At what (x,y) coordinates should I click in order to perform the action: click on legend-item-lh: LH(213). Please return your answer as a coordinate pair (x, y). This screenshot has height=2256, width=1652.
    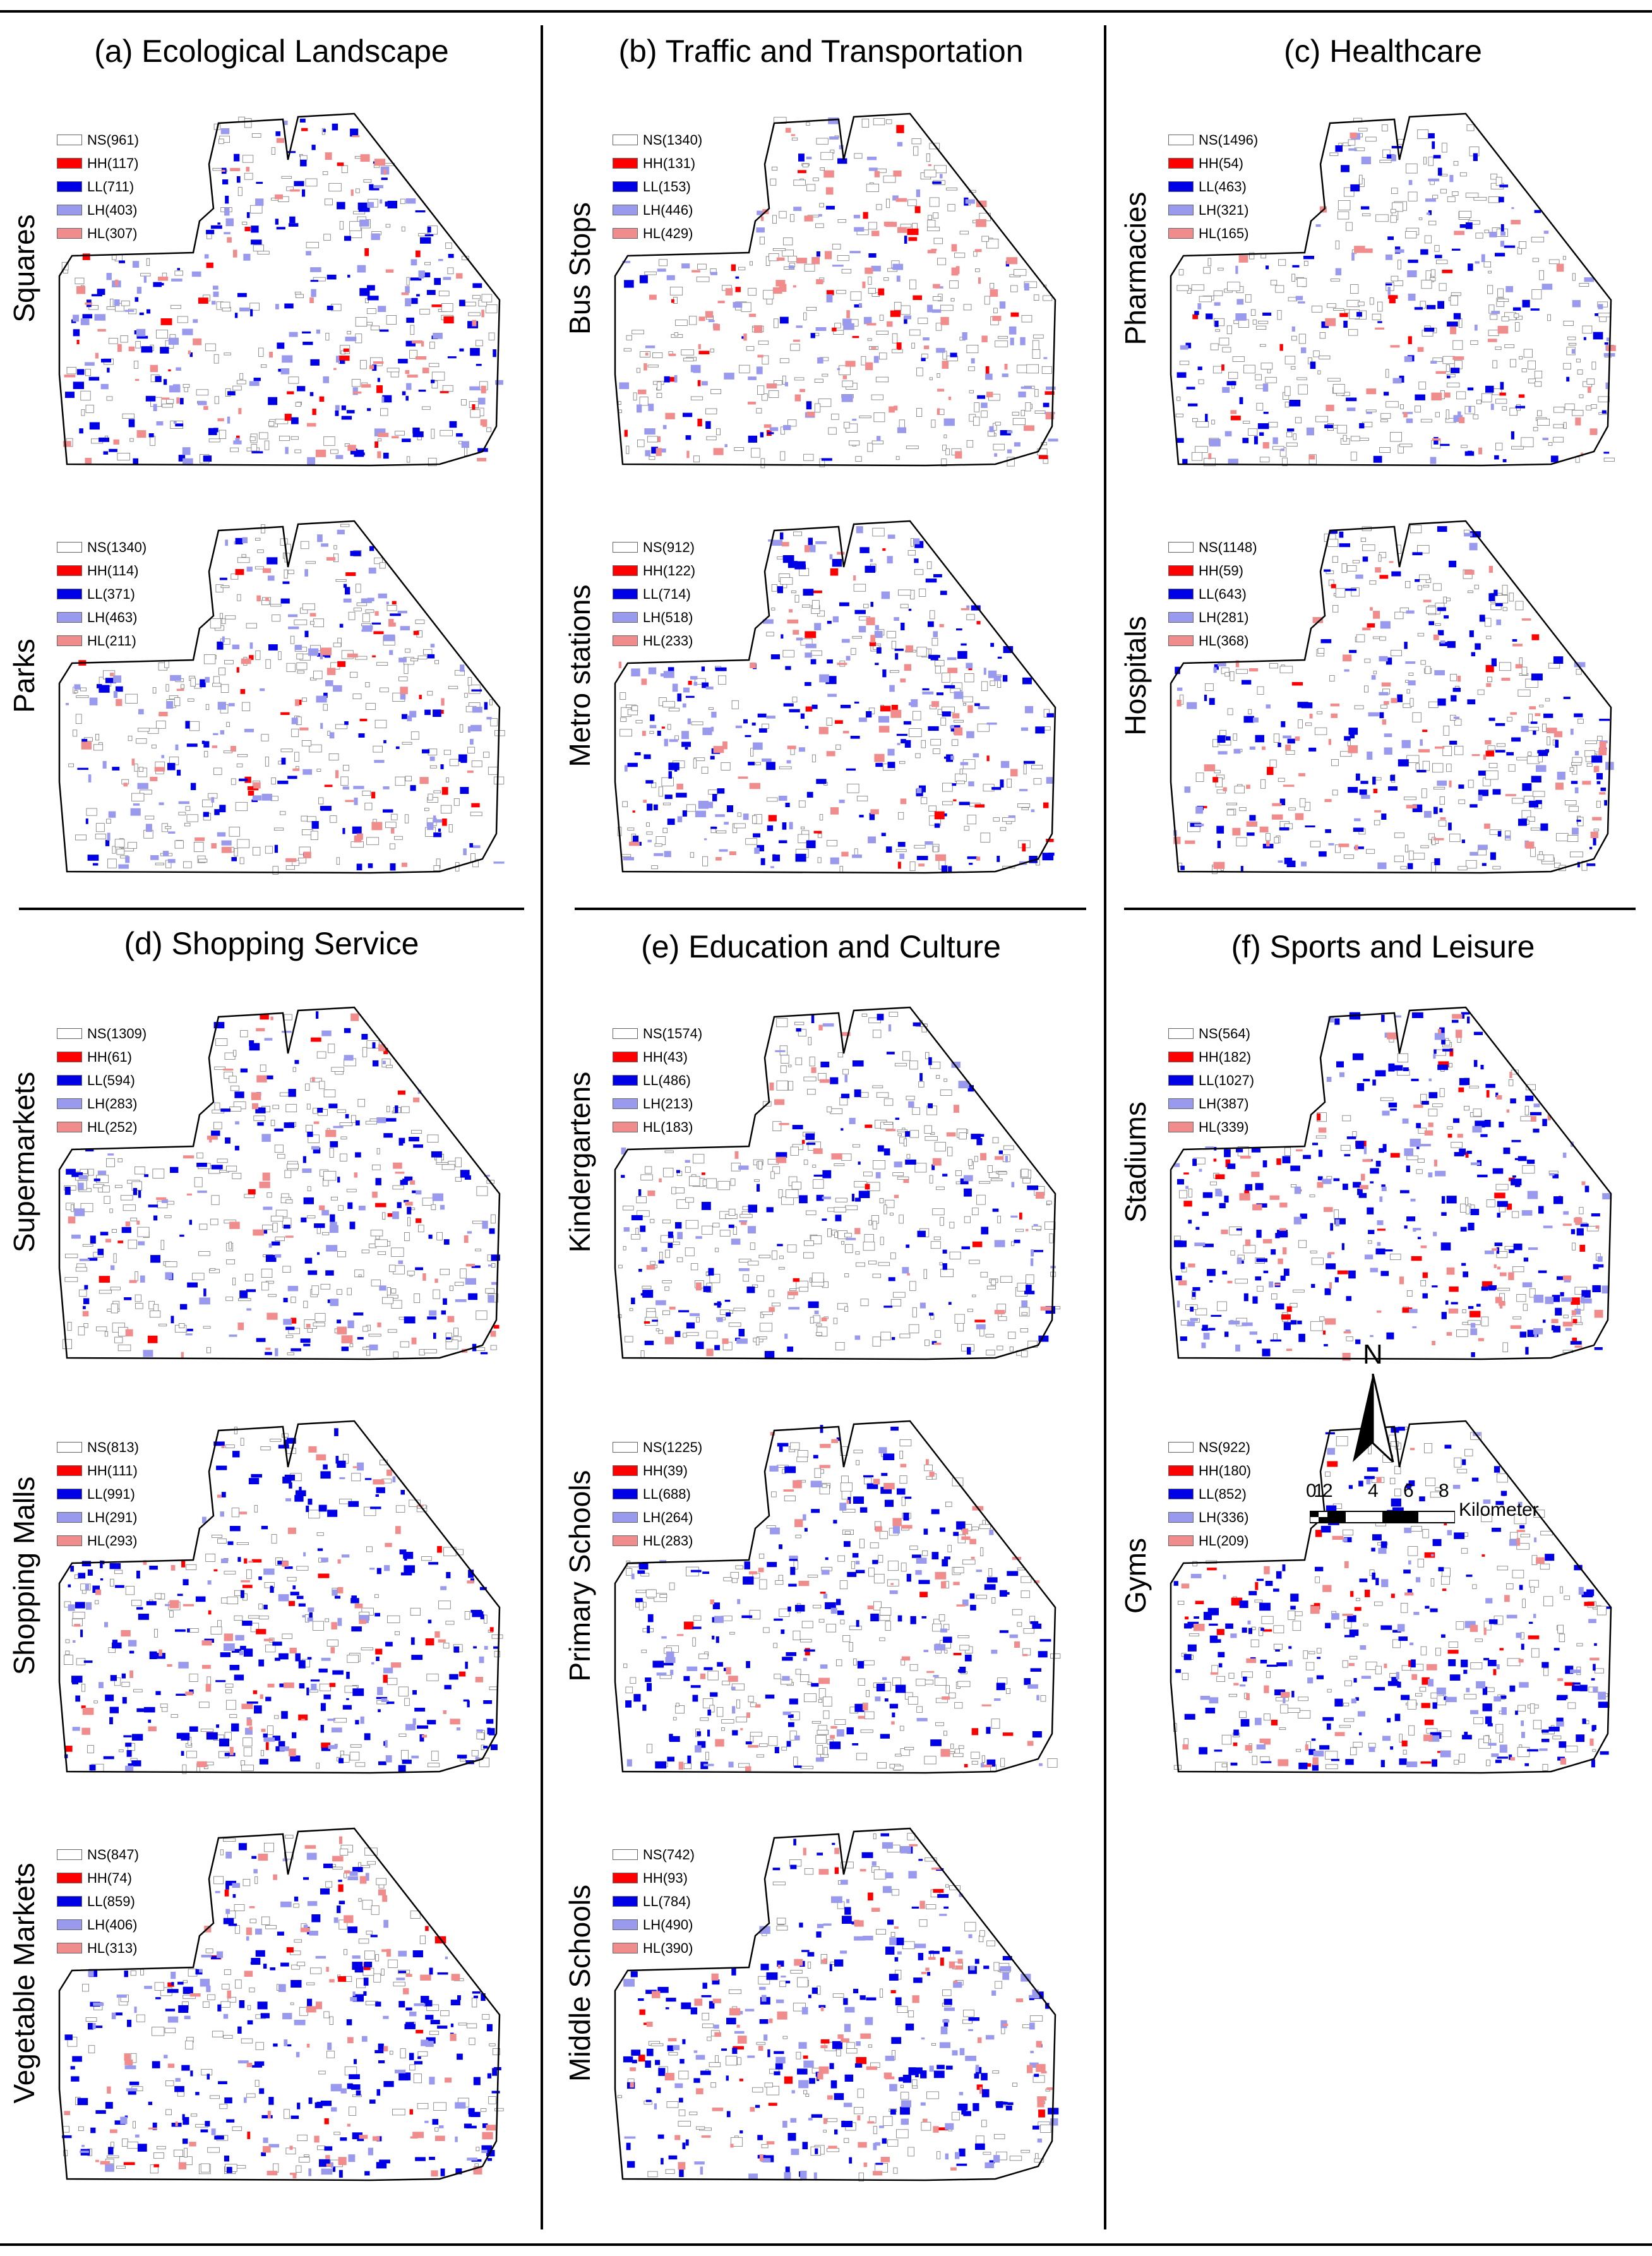
    Looking at the image, I should click on (657, 1103).